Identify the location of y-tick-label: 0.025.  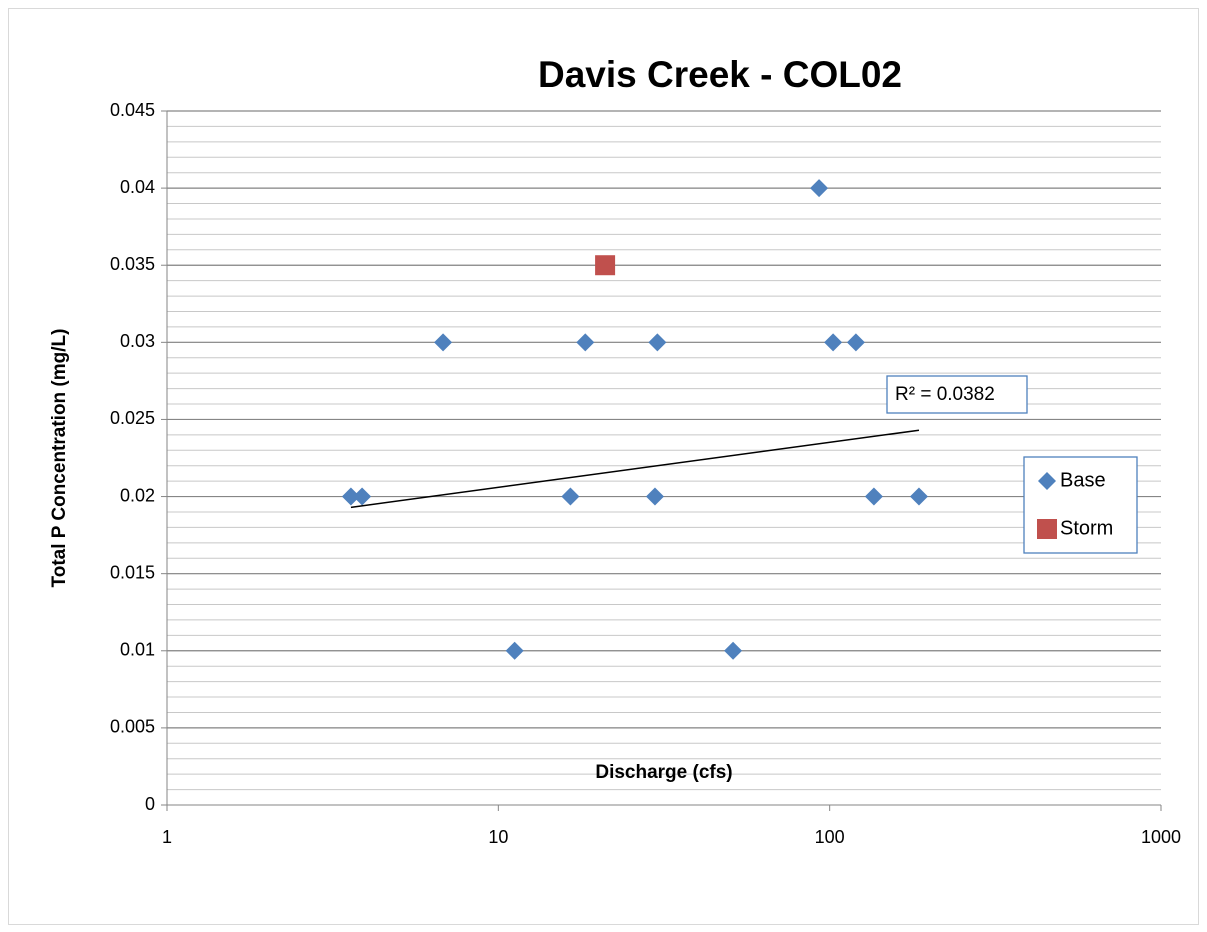
(132, 418).